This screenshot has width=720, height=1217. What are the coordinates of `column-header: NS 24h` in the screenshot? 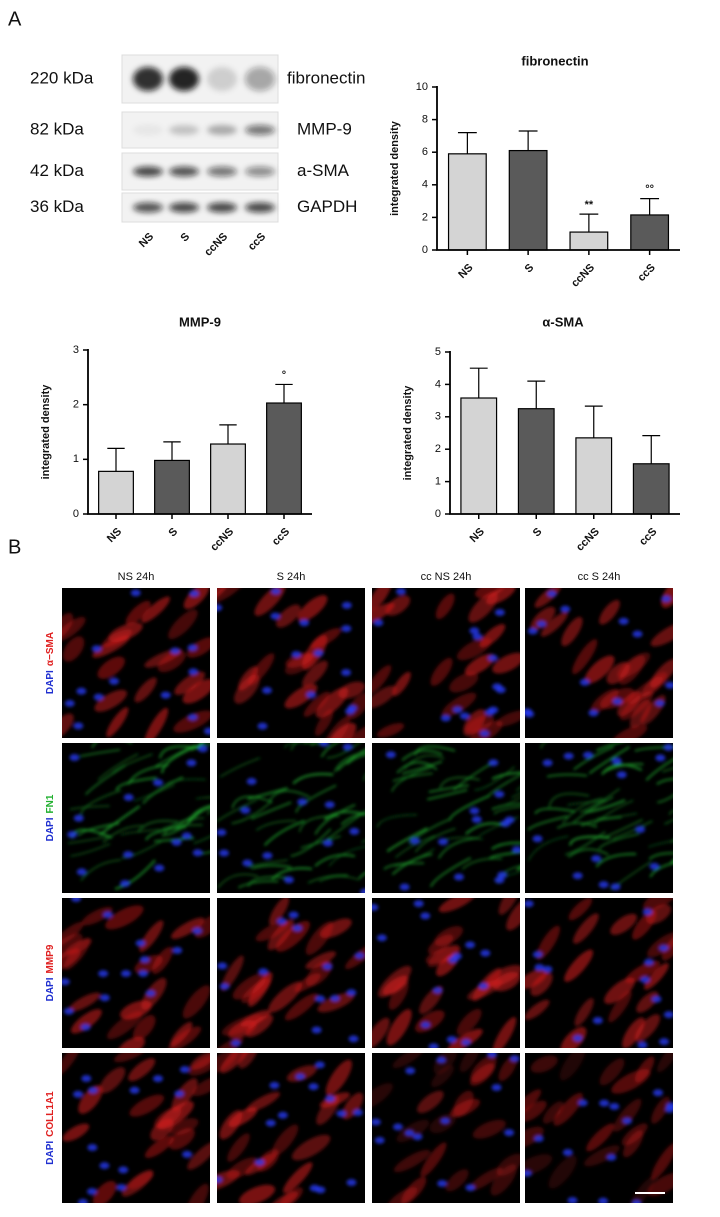 It's located at (136, 577).